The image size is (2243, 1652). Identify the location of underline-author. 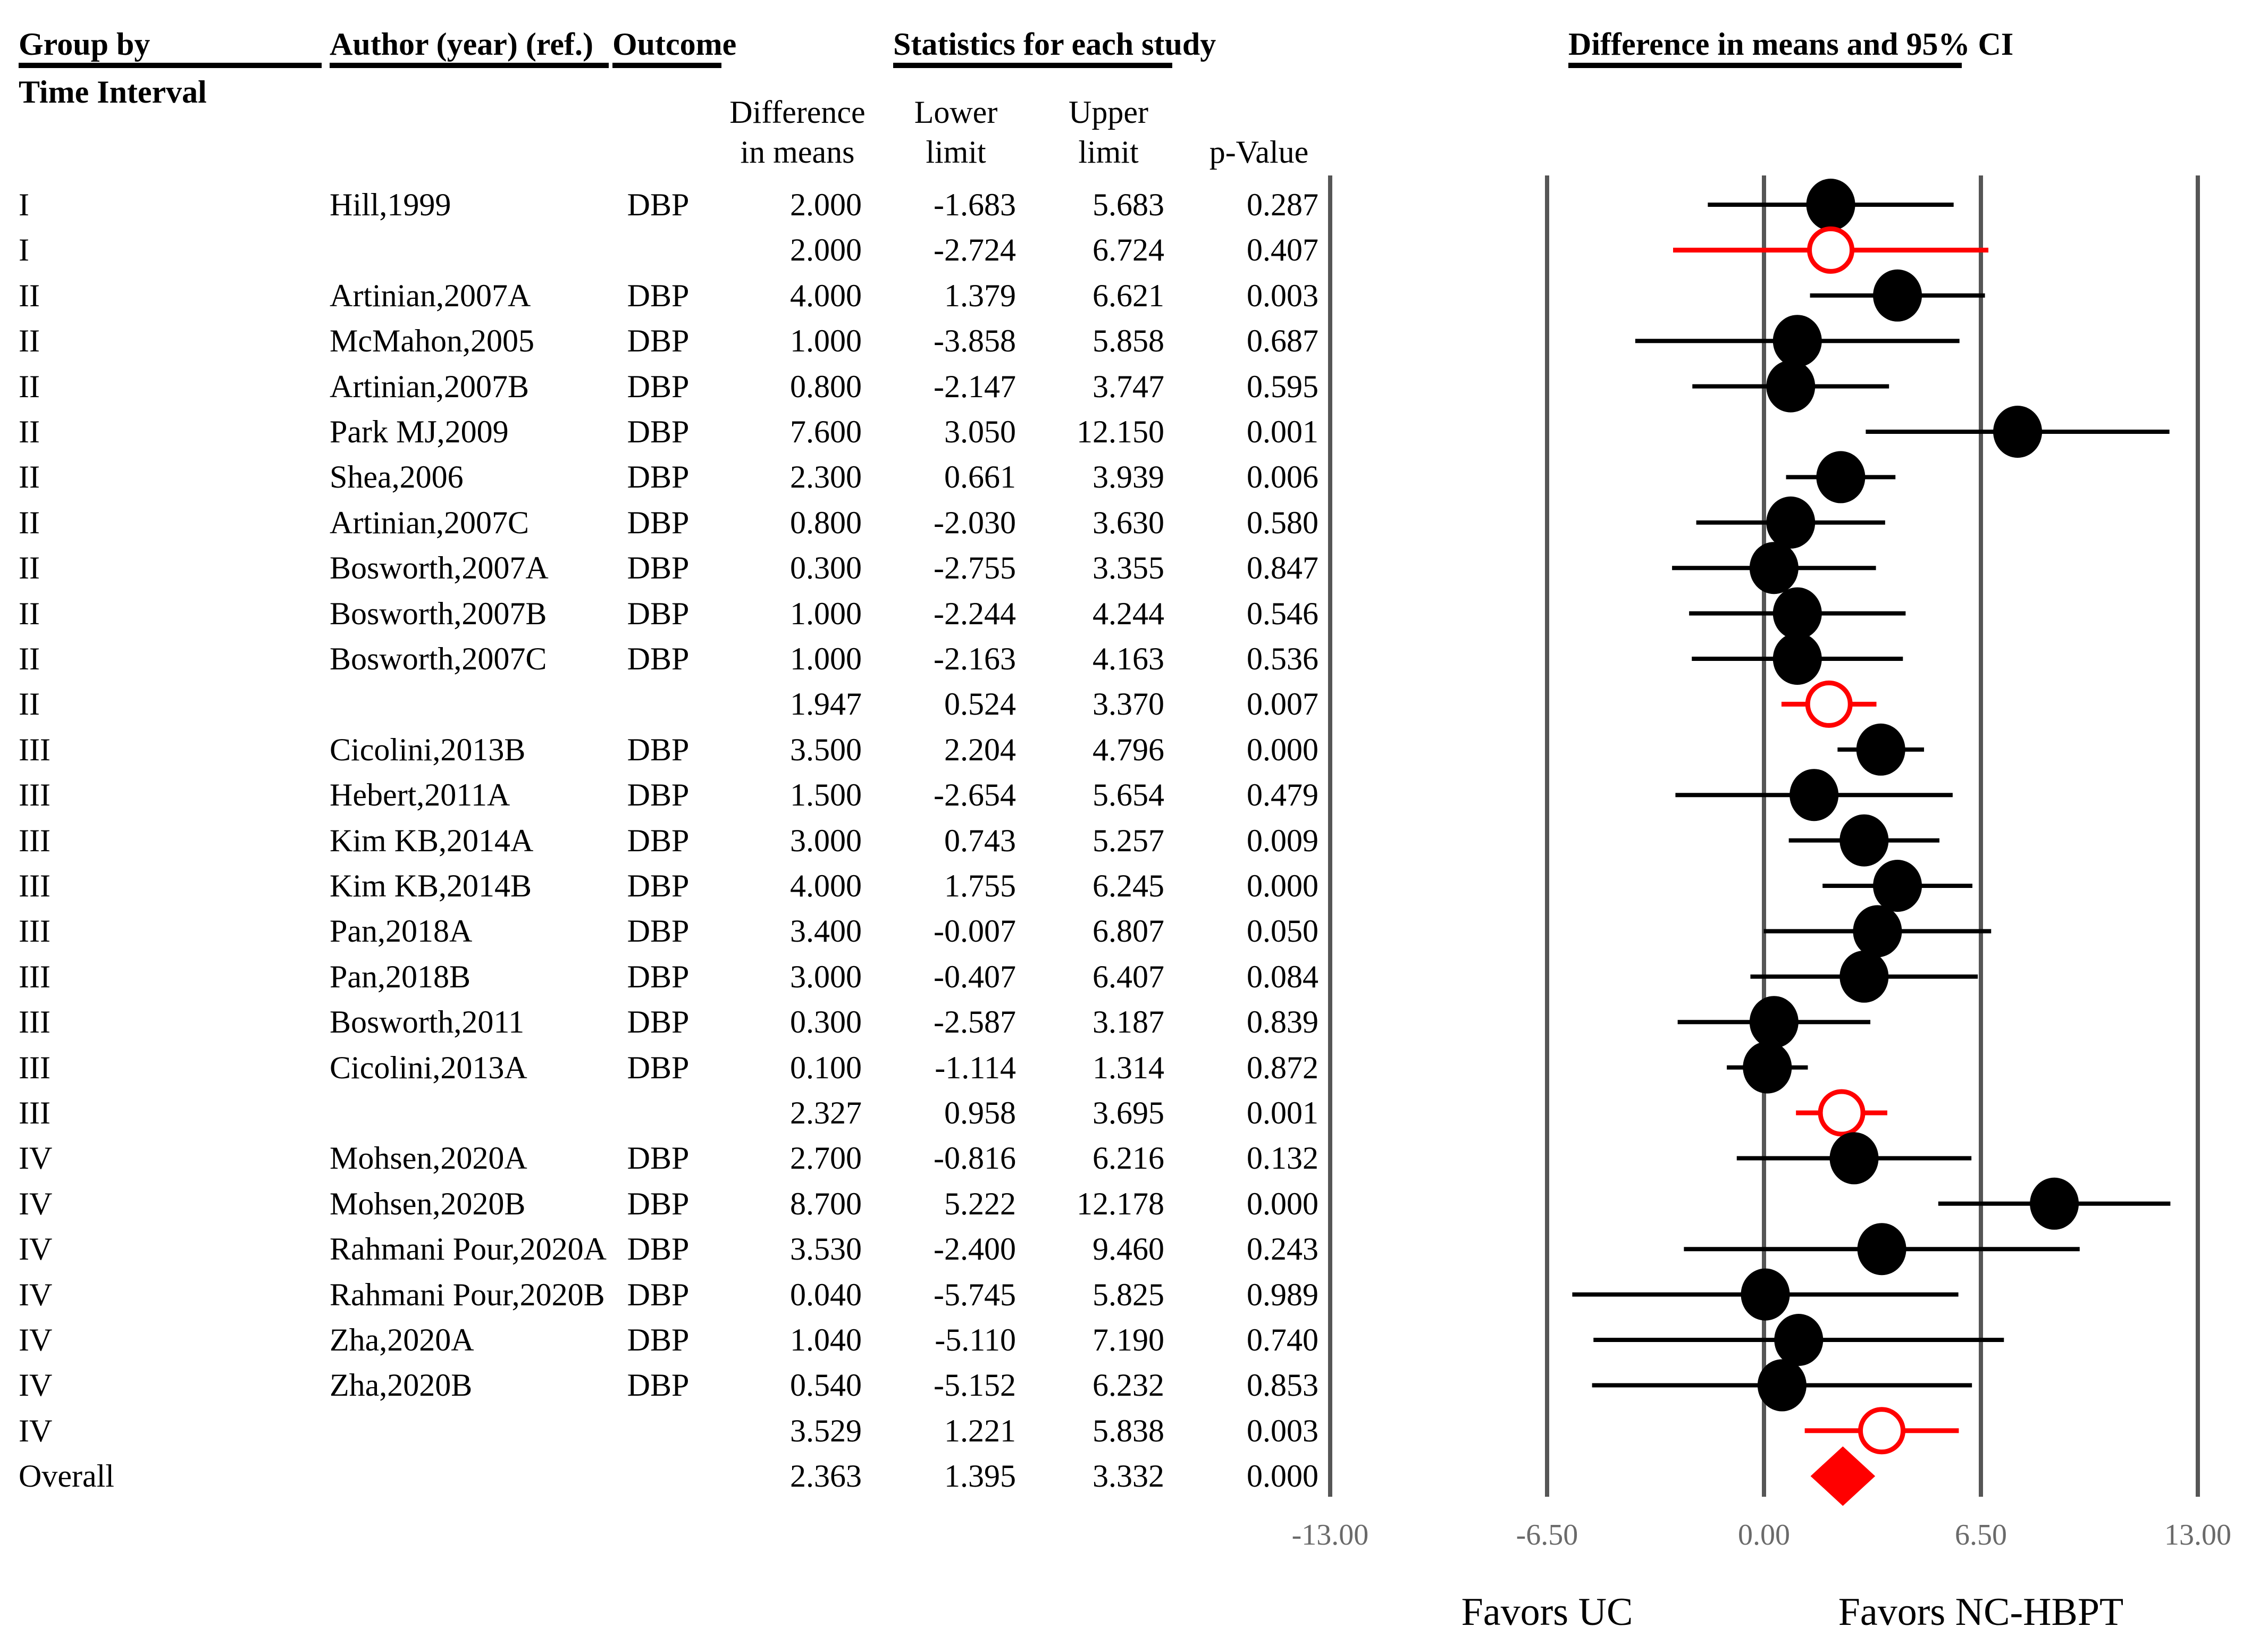
(469, 66).